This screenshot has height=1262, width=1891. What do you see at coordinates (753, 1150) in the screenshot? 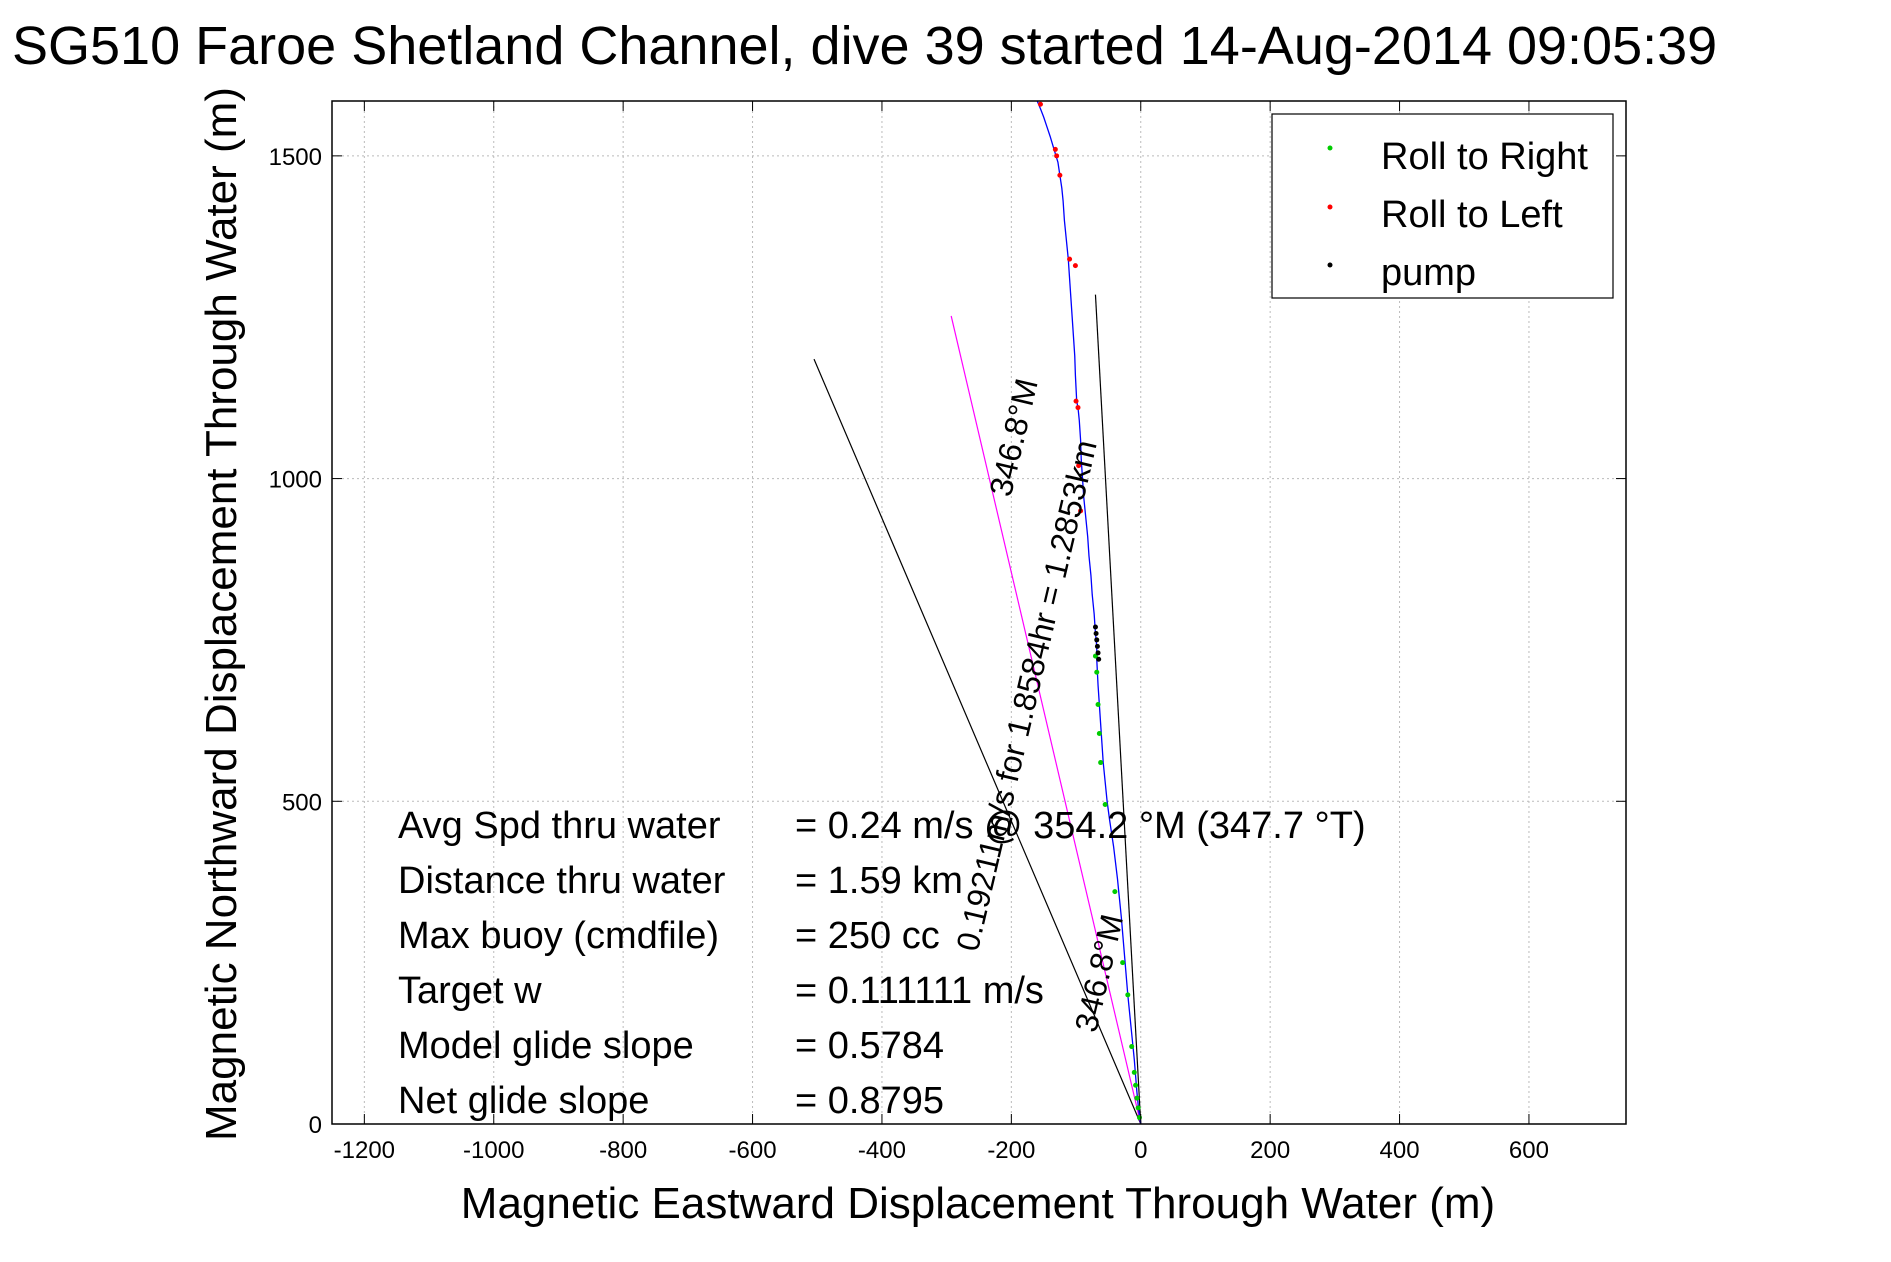
I see `x-tick-label: -600` at bounding box center [753, 1150].